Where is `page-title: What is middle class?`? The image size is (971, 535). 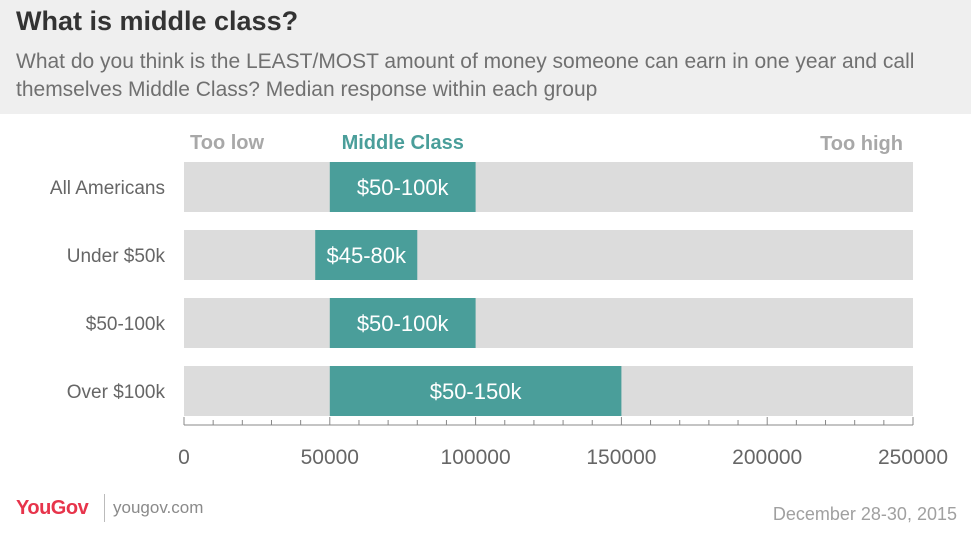
page-title: What is middle class? is located at coordinates (157, 21).